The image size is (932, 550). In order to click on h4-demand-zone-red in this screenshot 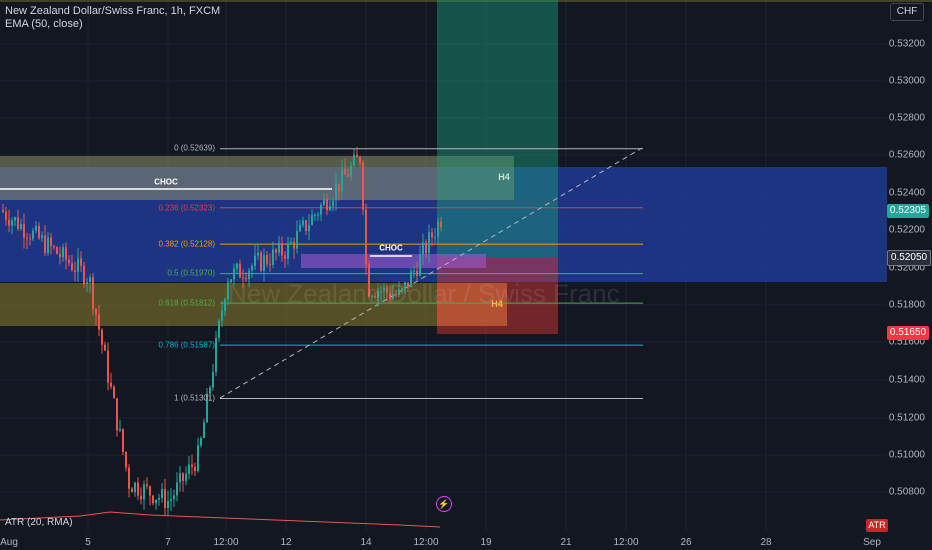, I will do `click(472, 304)`.